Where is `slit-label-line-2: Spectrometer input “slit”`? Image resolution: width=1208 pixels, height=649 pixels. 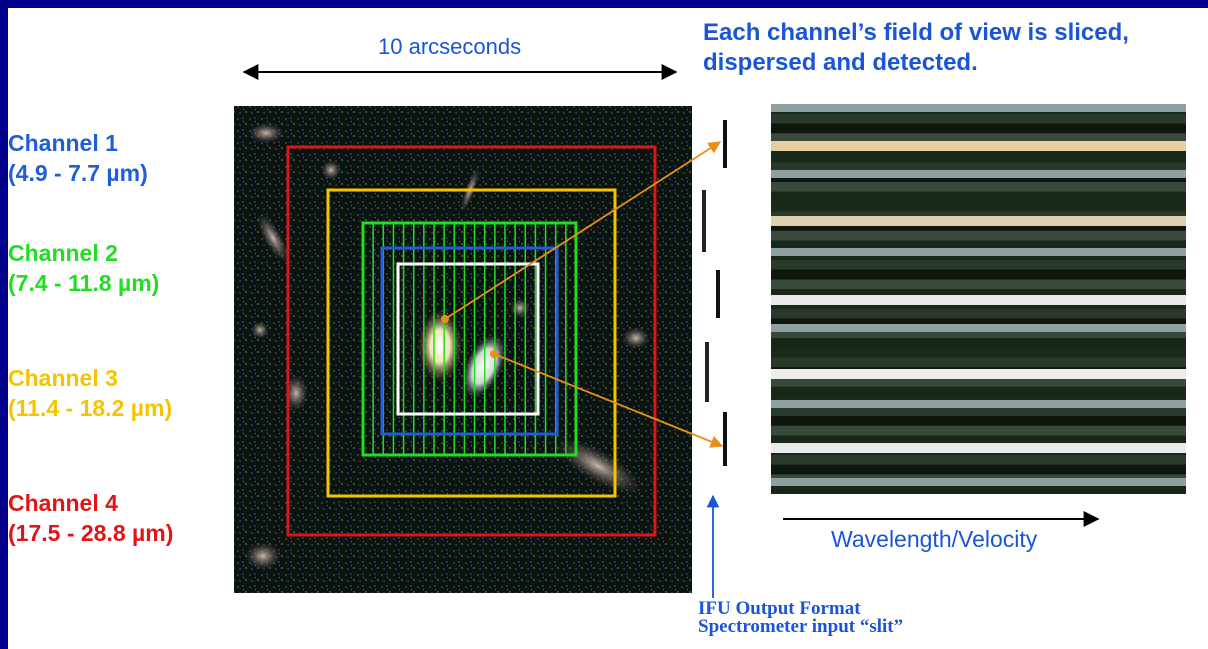
slit-label-line-2: Spectrometer input “slit” is located at coordinates (801, 626).